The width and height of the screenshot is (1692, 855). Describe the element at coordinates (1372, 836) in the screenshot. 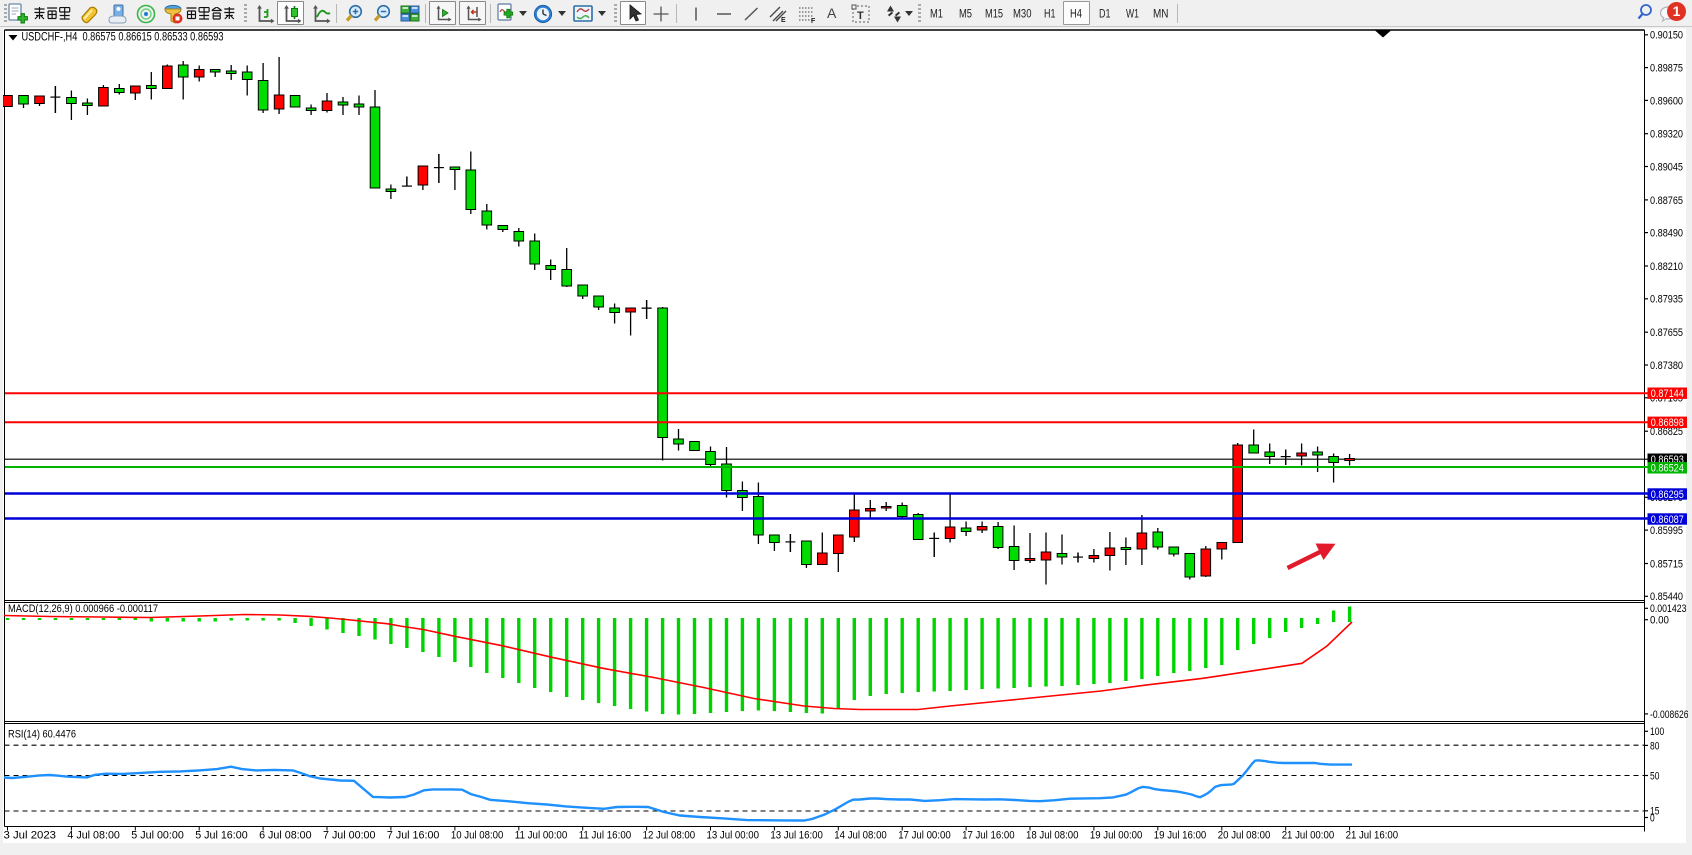

I see `svg-text: 21 Jul 16:00` at that location.